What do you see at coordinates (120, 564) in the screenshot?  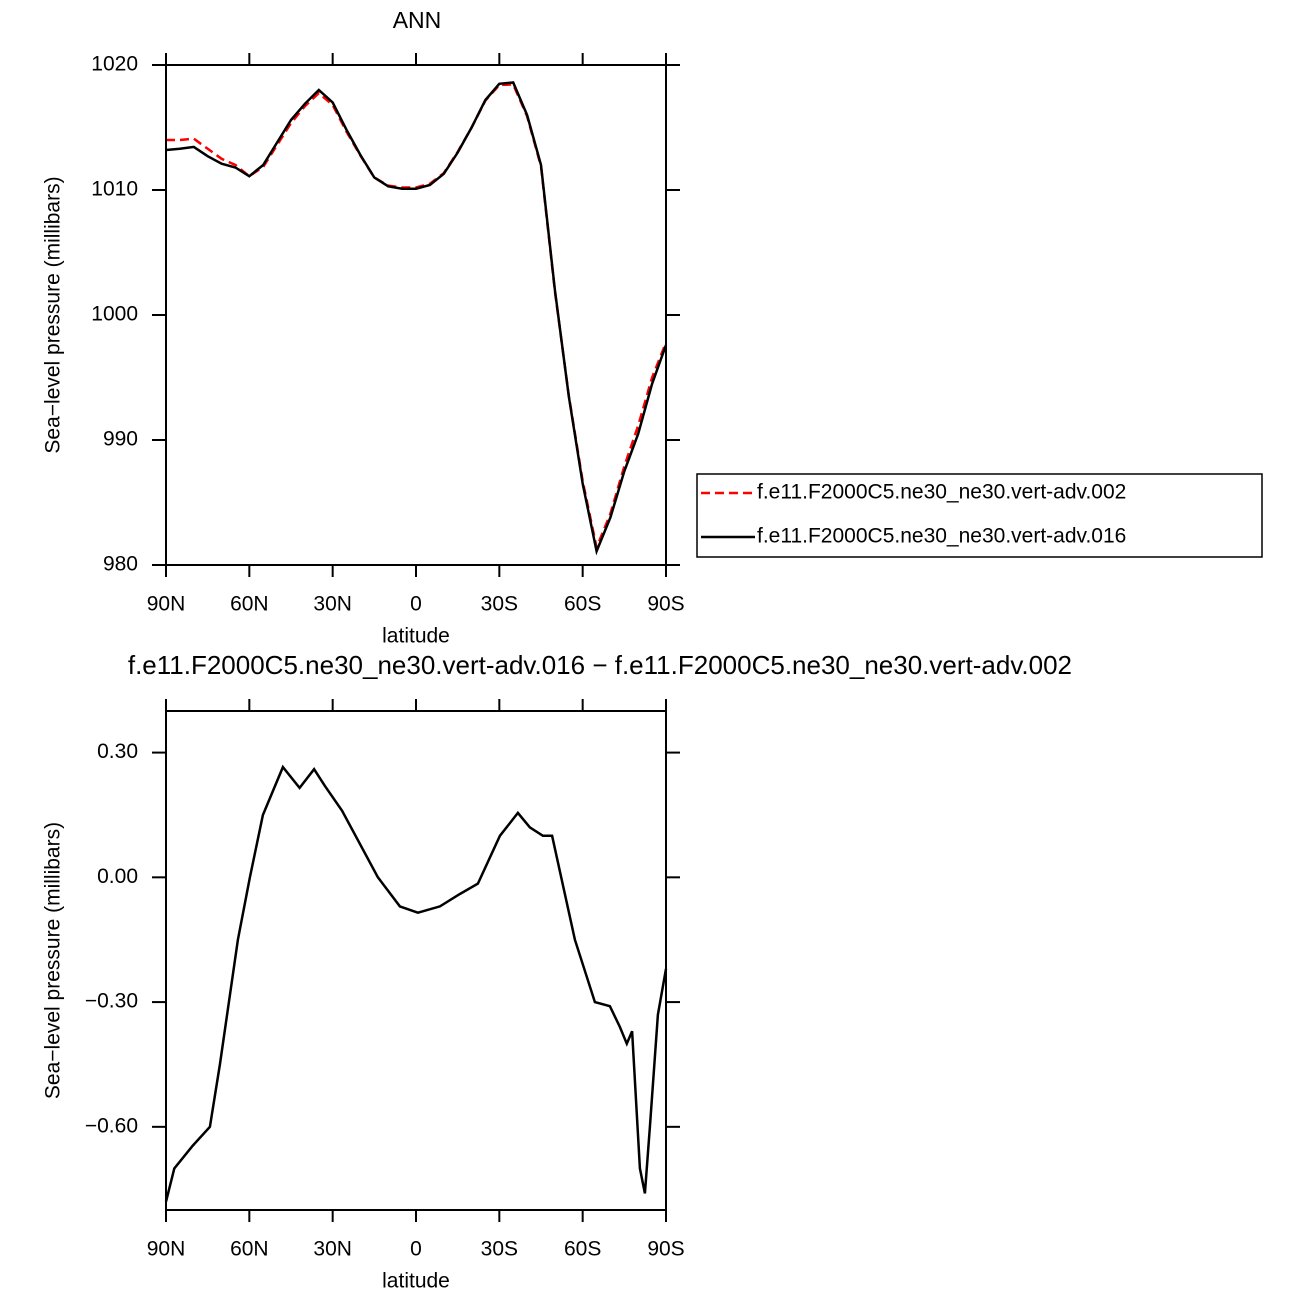 I see `y-tick-label: 980` at bounding box center [120, 564].